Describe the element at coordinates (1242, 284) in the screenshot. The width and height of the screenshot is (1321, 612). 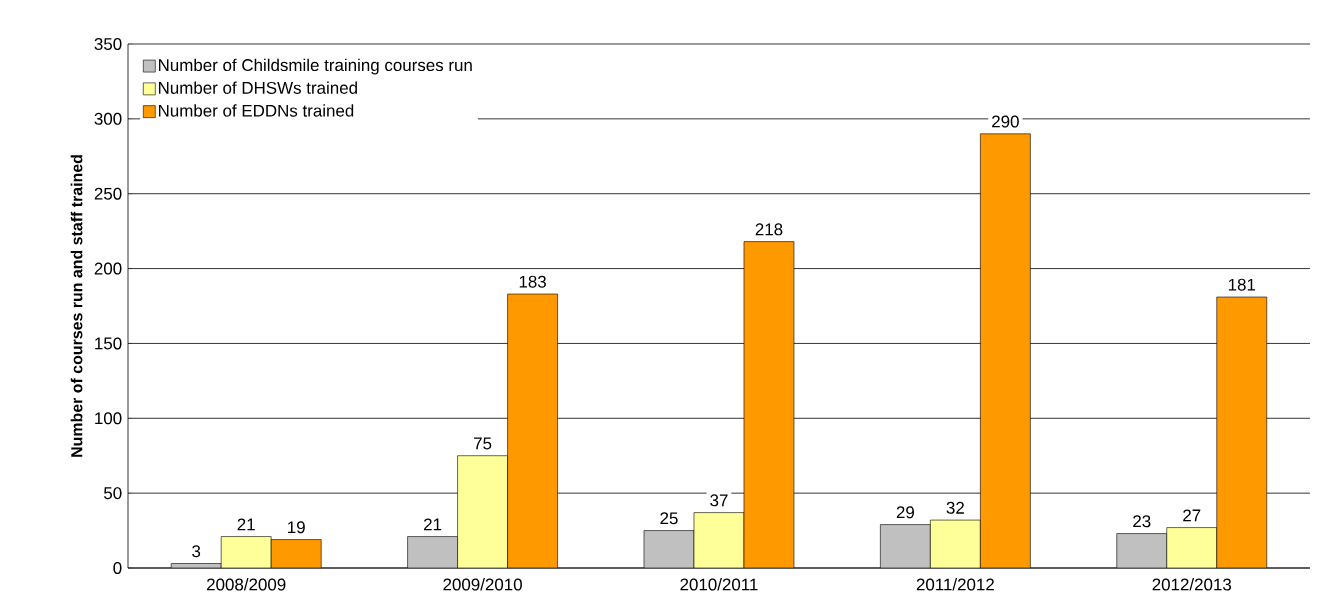
I see `data-label: 181` at that location.